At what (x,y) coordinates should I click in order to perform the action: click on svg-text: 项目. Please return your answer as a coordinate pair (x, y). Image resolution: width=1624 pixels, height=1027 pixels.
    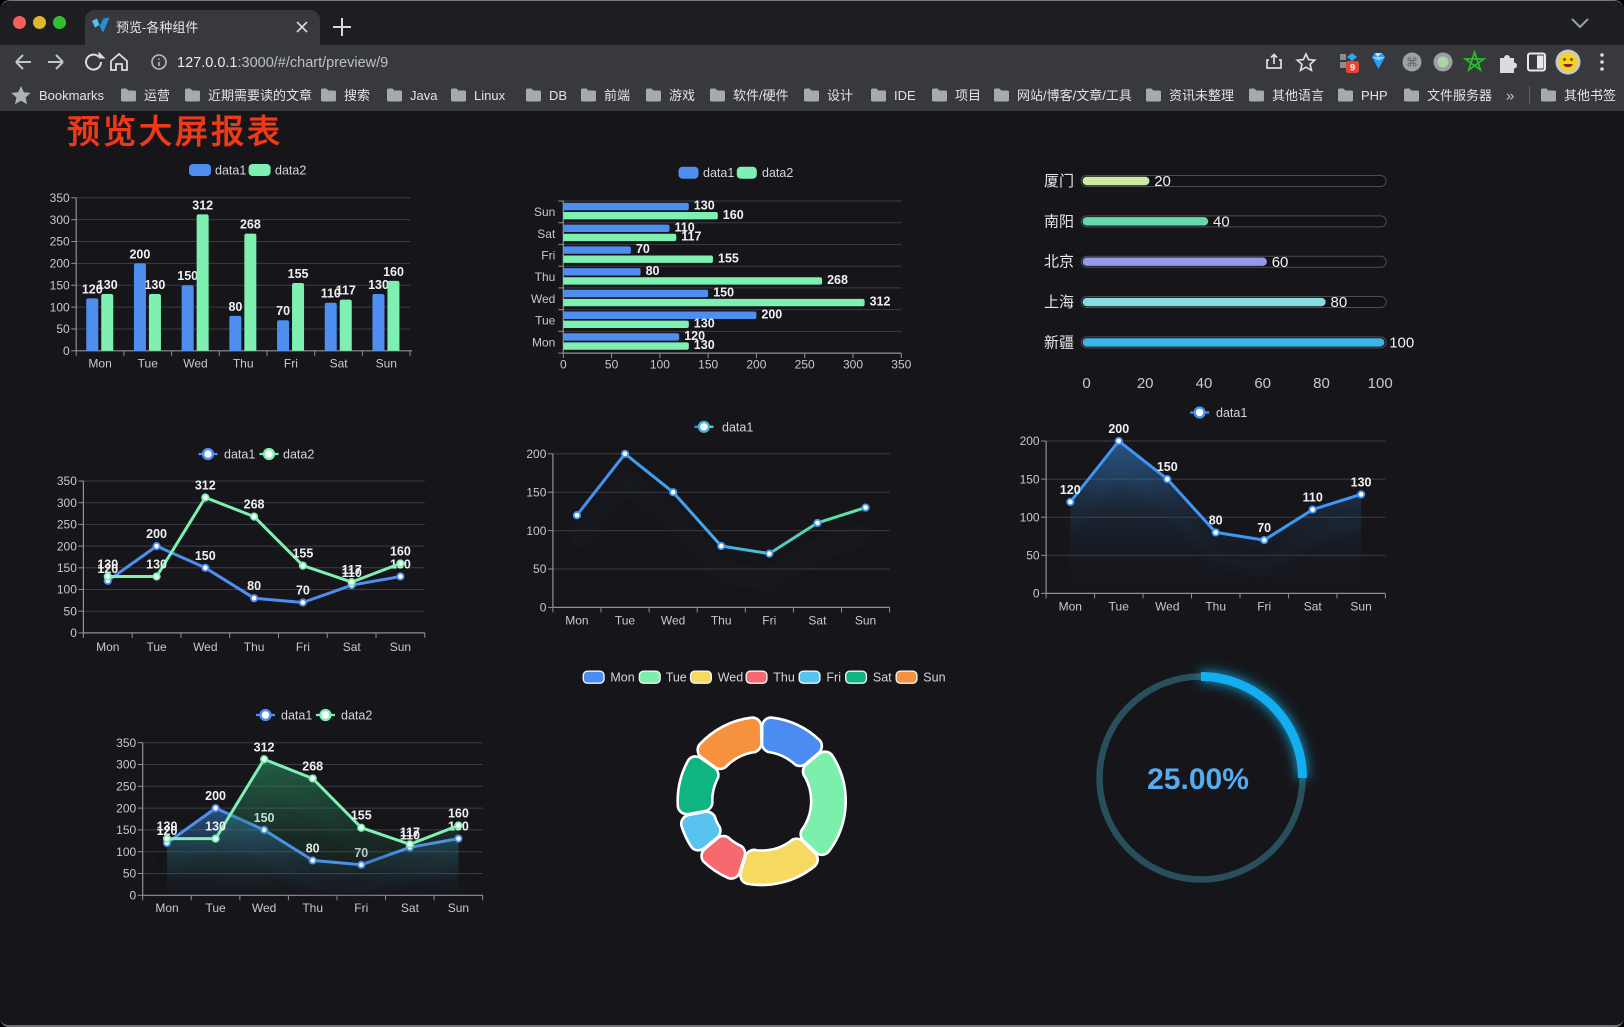
    Looking at the image, I should click on (968, 95).